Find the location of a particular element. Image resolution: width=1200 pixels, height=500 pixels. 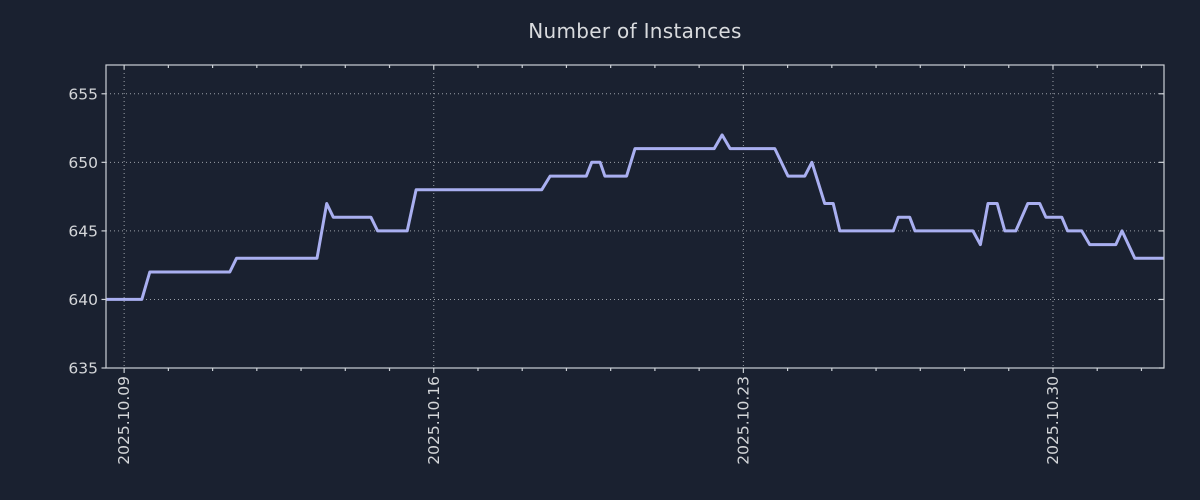

x-tick-label: 2025.10.16 is located at coordinates (434, 420).